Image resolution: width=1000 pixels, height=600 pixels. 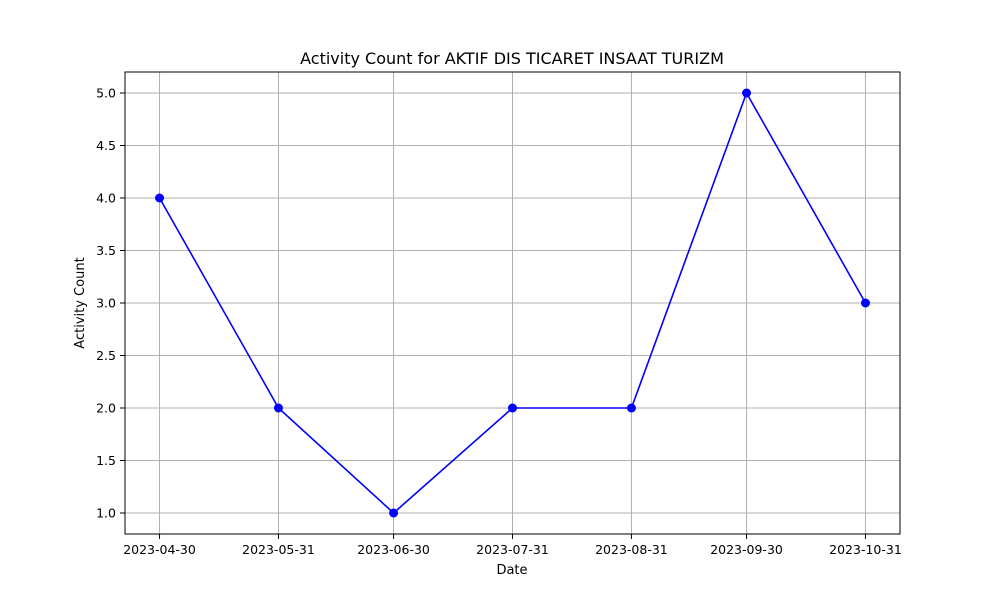 I want to click on y-tick-label: 2.5, so click(x=106, y=355).